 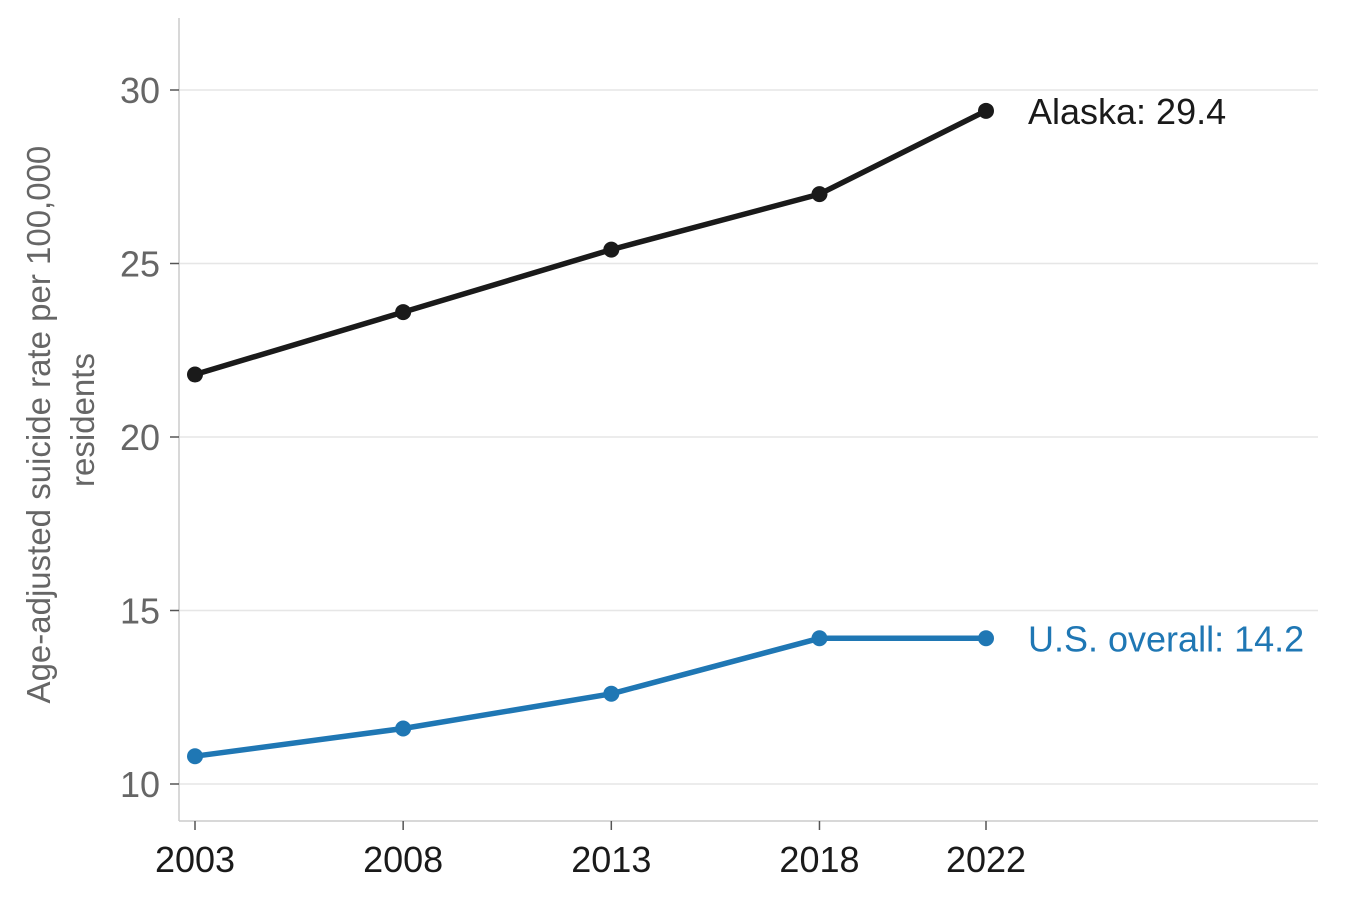 I want to click on data-point-alaska-2003, so click(x=195, y=374).